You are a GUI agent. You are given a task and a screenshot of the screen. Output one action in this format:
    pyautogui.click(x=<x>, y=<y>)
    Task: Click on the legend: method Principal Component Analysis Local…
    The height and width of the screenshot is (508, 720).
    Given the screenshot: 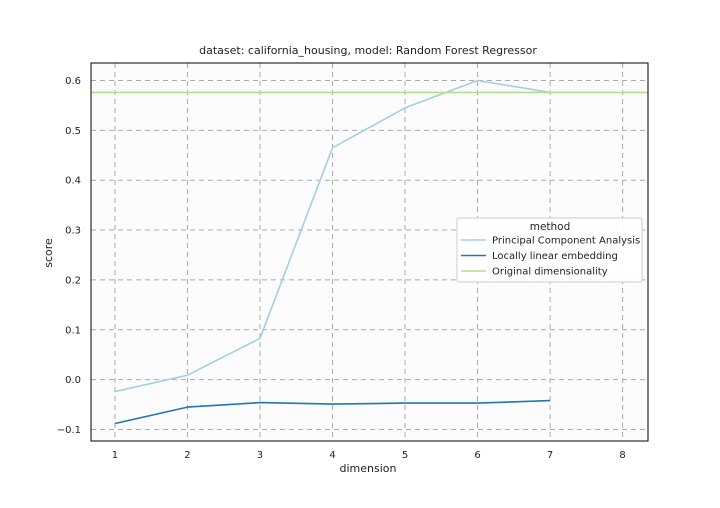 What is the action you would take?
    pyautogui.click(x=549, y=250)
    